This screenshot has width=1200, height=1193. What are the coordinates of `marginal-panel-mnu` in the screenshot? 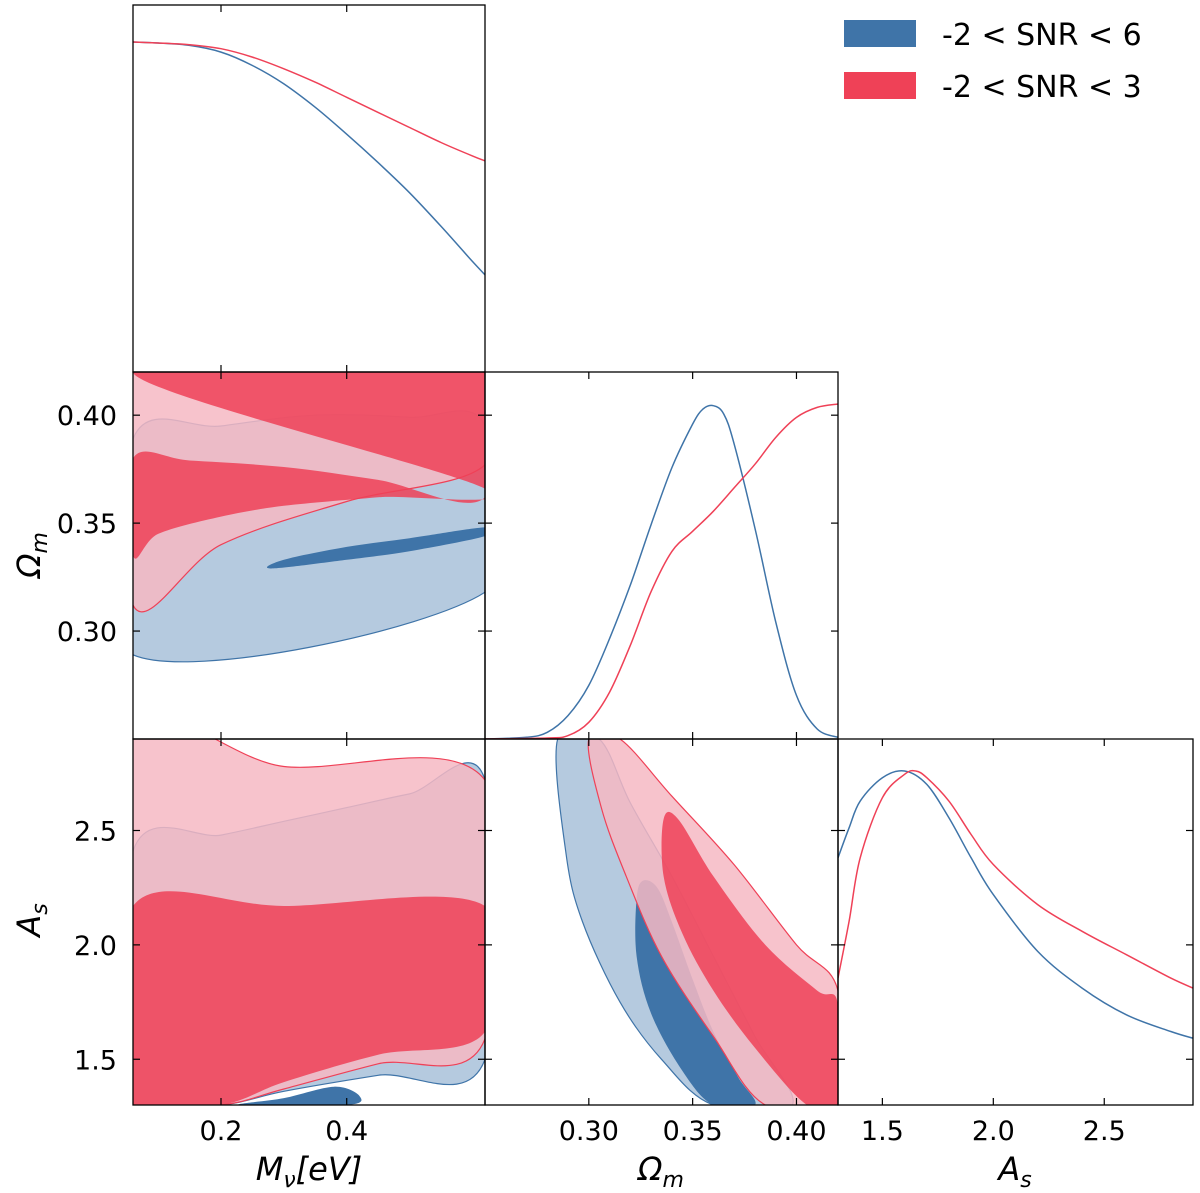 It's located at (309, 158).